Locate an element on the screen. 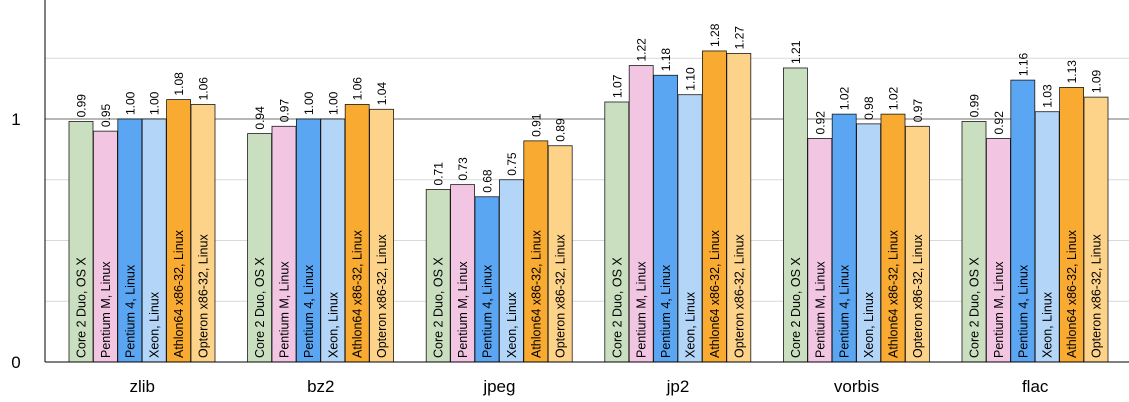 The image size is (1129, 402). y-tick-label: 1 is located at coordinates (15, 119).